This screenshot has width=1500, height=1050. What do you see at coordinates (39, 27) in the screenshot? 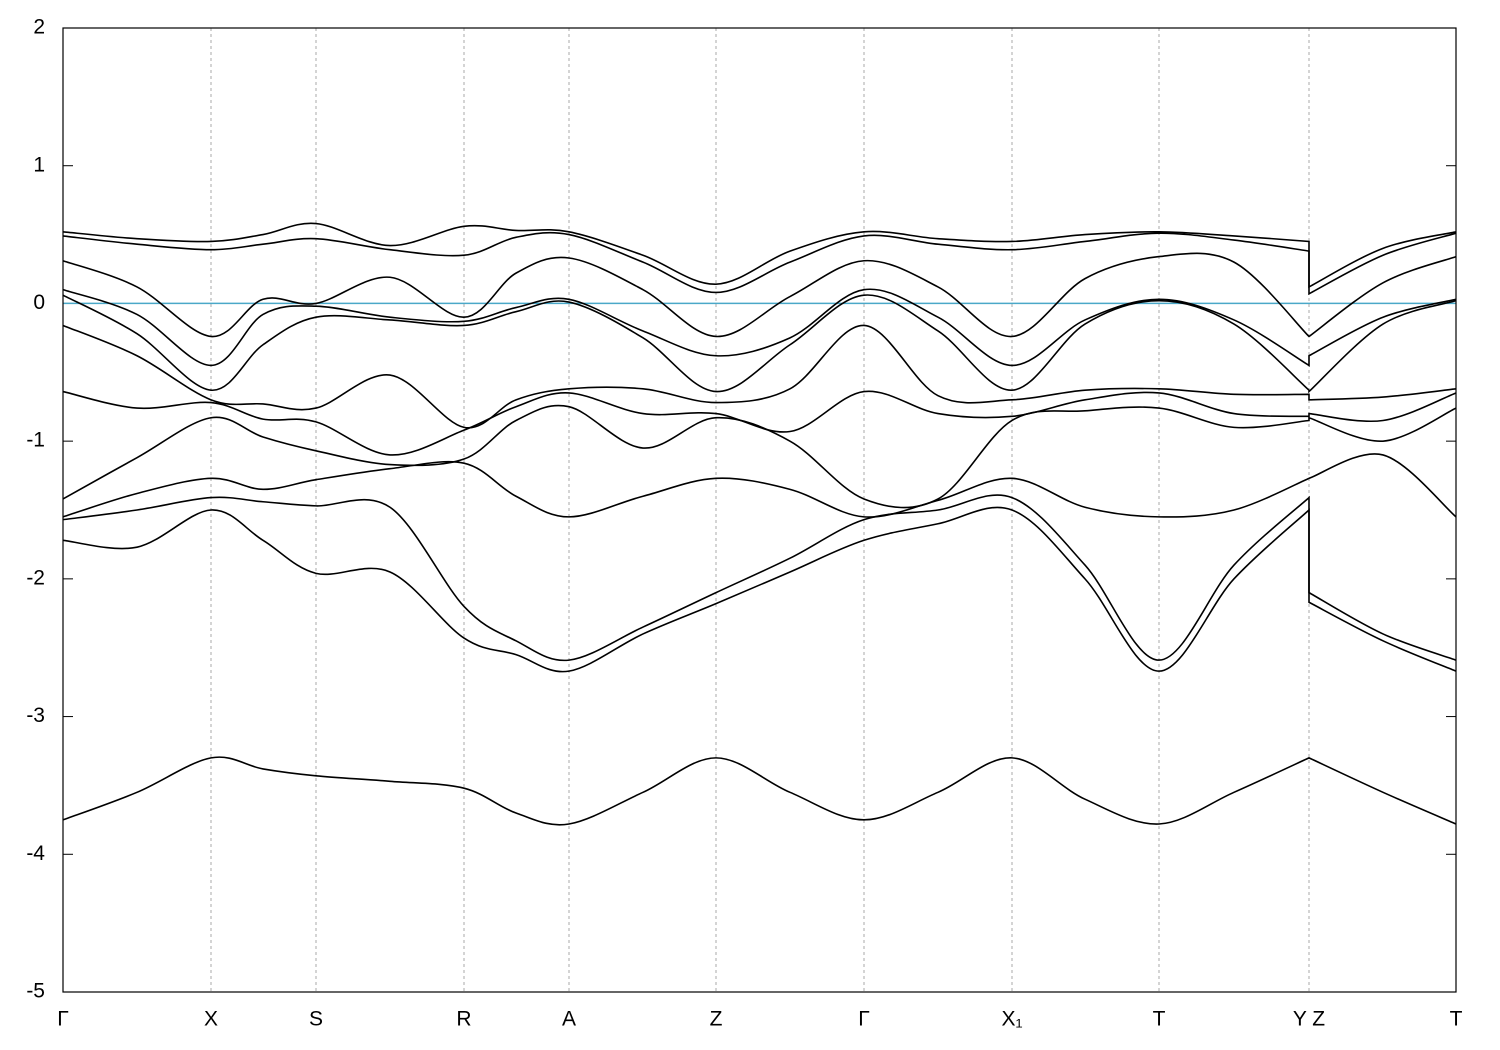
I see `y-tick-label: 2` at bounding box center [39, 27].